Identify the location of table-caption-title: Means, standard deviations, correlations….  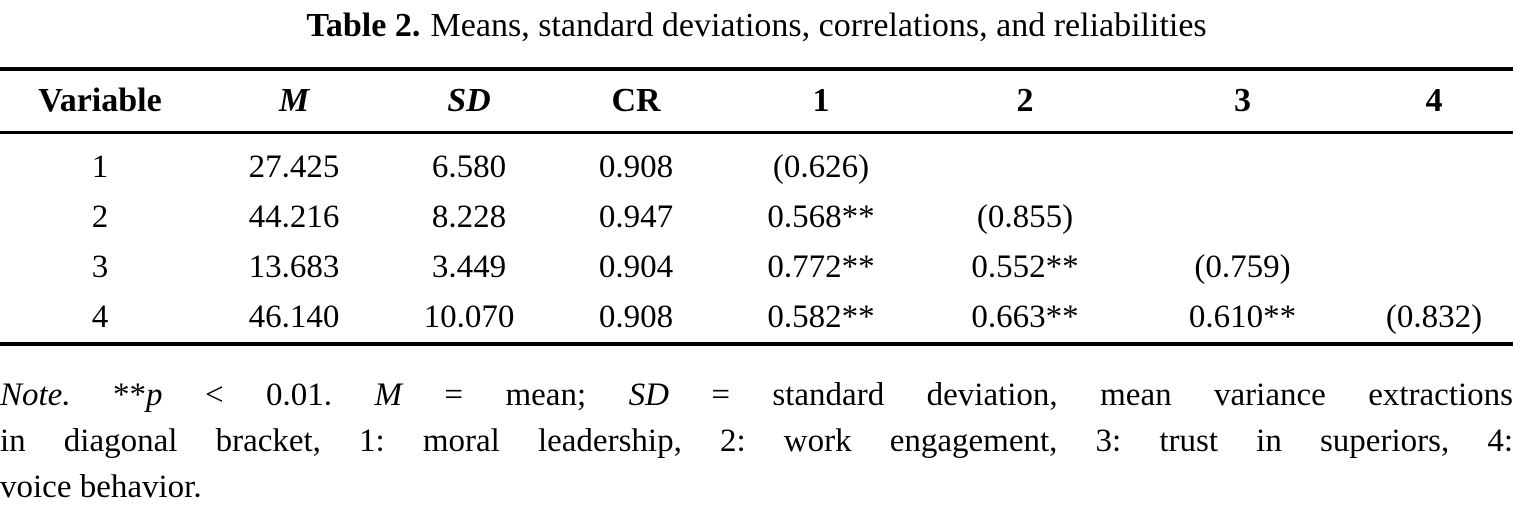
(818, 25).